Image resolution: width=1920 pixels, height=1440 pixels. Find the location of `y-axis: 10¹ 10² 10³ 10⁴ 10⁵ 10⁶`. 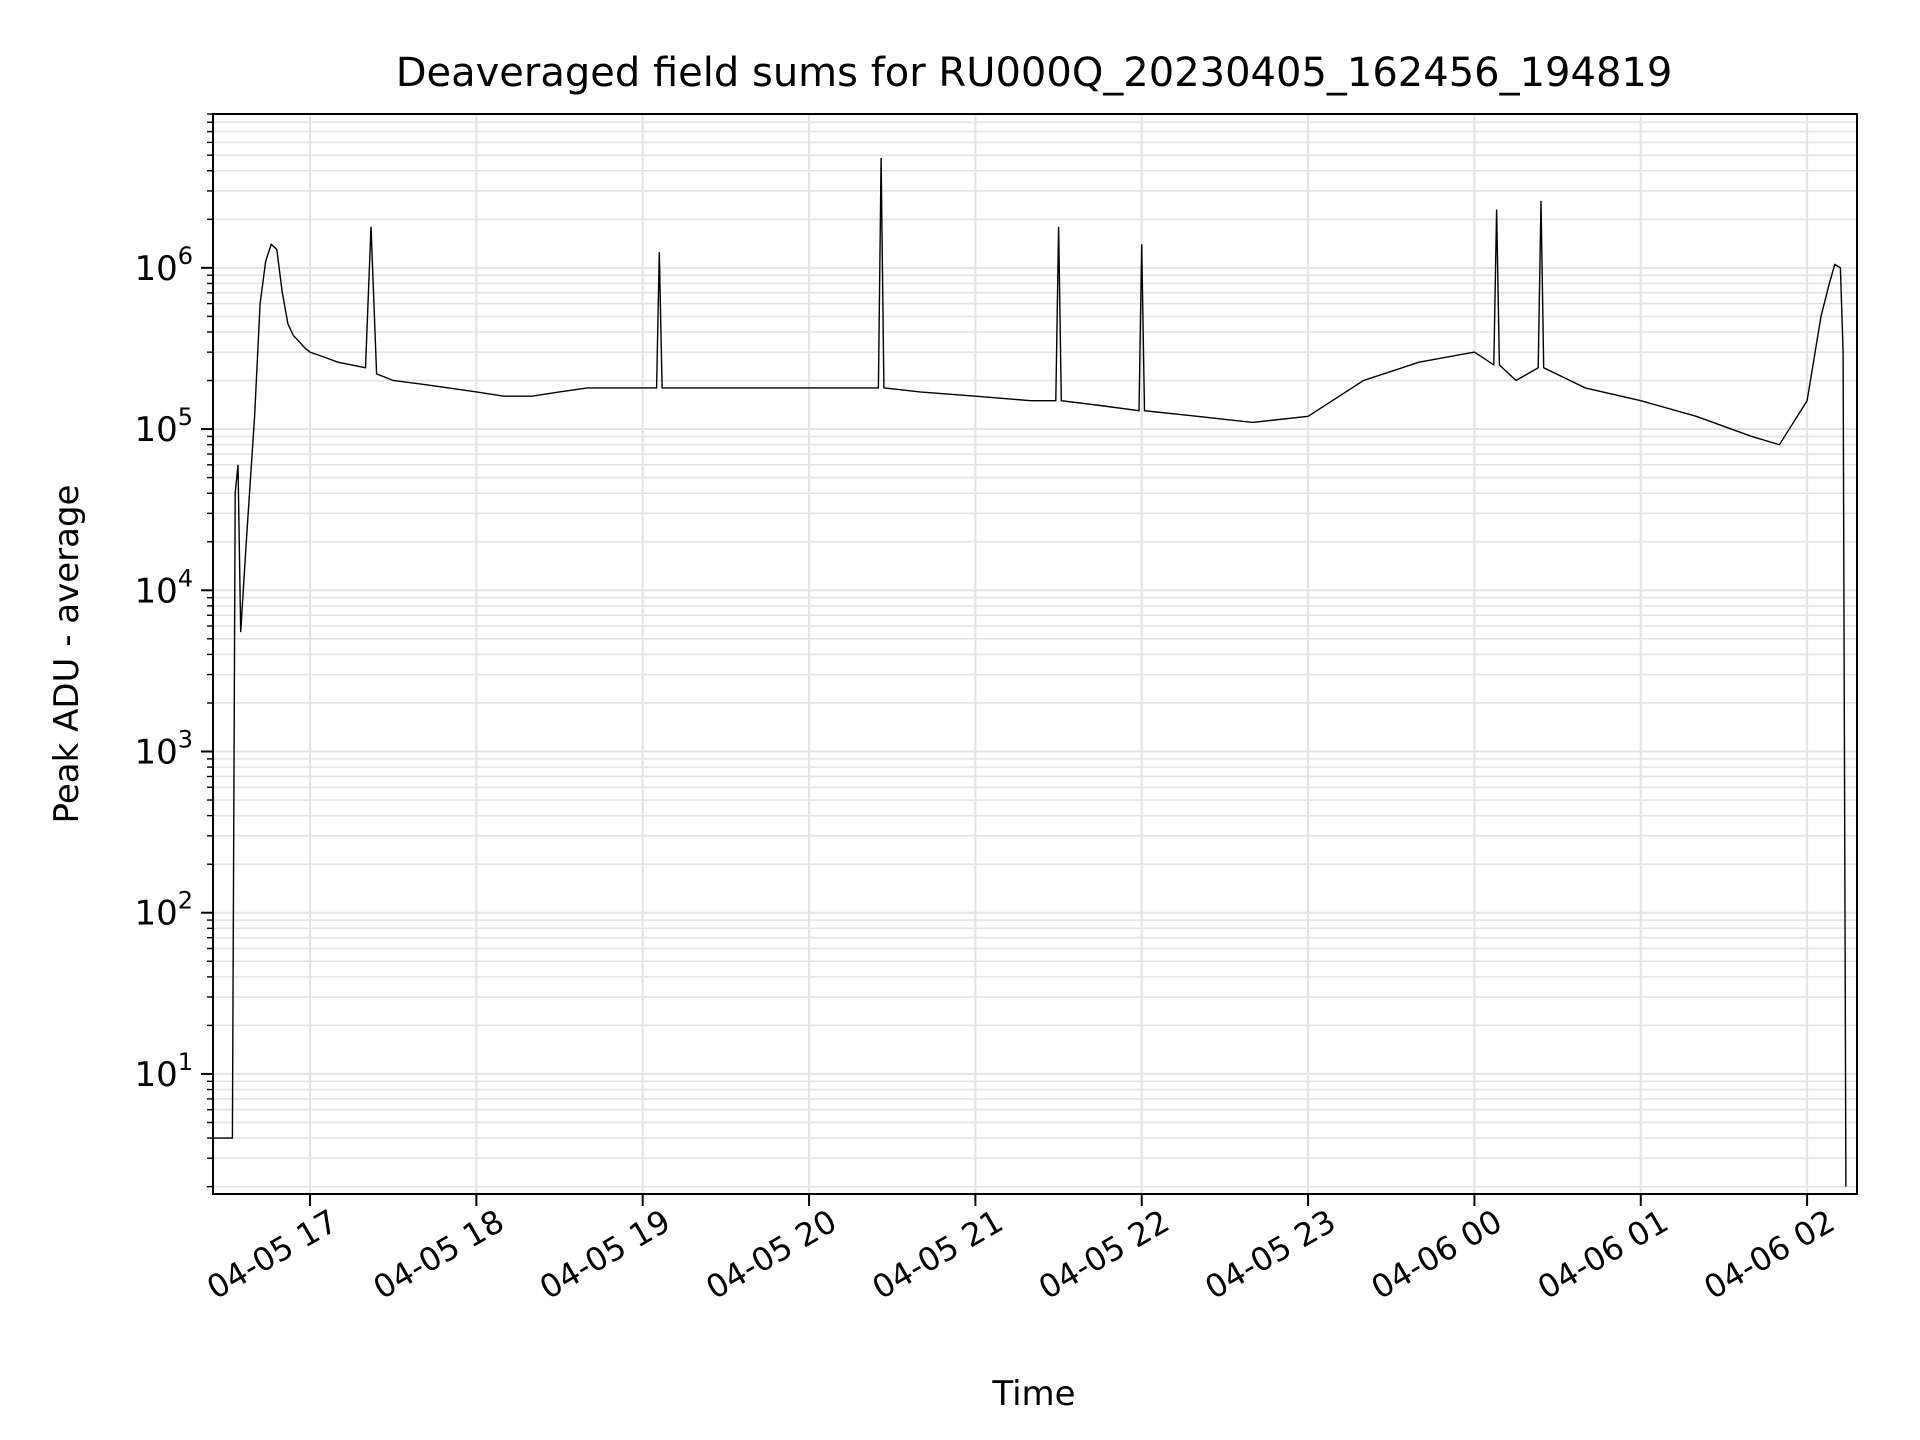

y-axis: 10¹ 10² 10³ 10⁴ 10⁵ 10⁶ is located at coordinates (173, 650).